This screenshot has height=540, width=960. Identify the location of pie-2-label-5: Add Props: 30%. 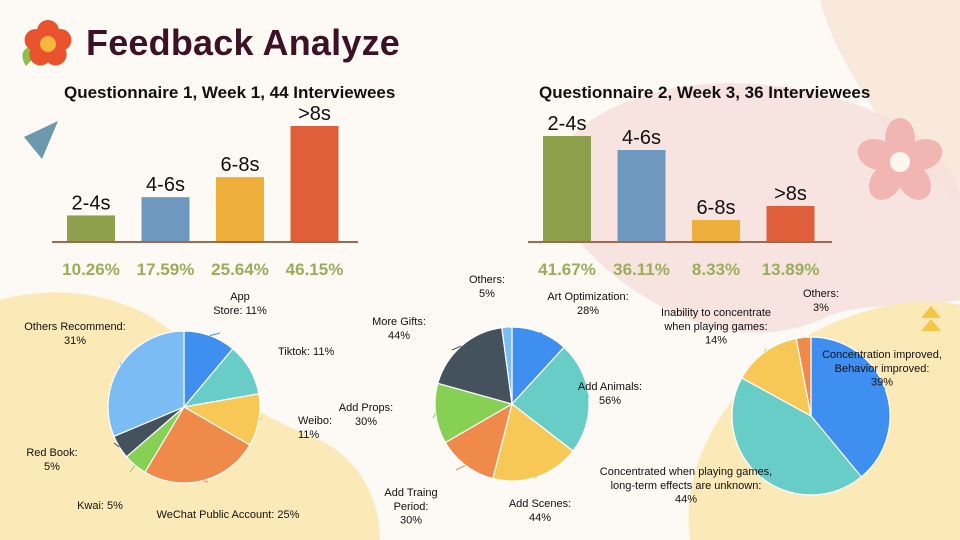
(366, 415).